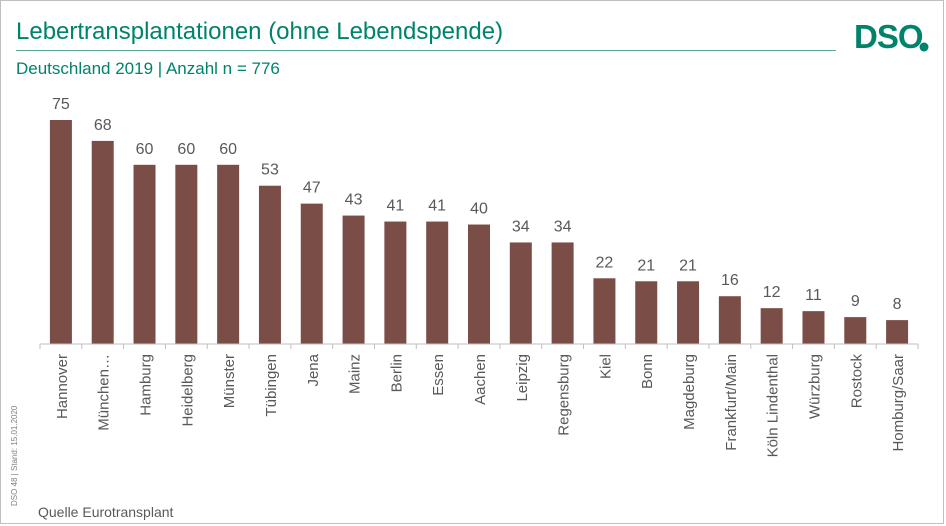 Image resolution: width=946 pixels, height=526 pixels. I want to click on tick-label-11: Leipzig, so click(522, 378).